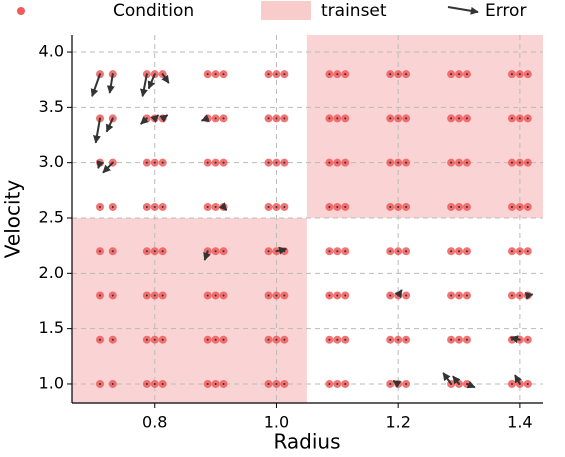 The width and height of the screenshot is (565, 457). I want to click on legend-error-swatch, so click(463, 10).